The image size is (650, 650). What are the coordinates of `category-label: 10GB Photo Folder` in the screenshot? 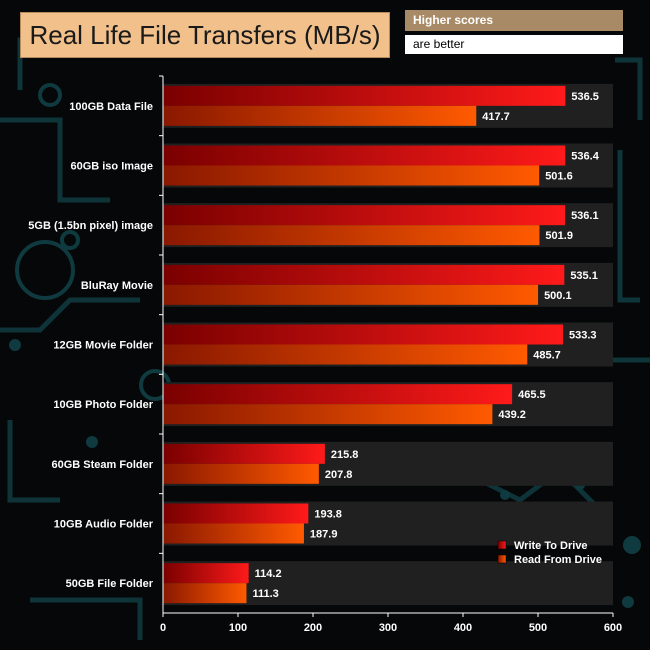 It's located at (103, 405).